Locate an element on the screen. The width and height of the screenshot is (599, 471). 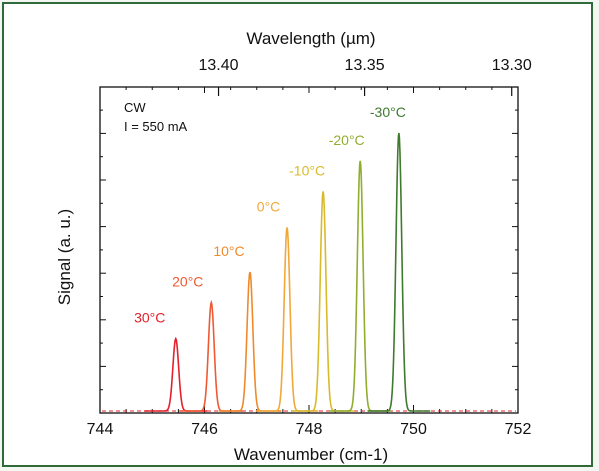
y-axis-label: Signal (a. u.) is located at coordinates (64, 257).